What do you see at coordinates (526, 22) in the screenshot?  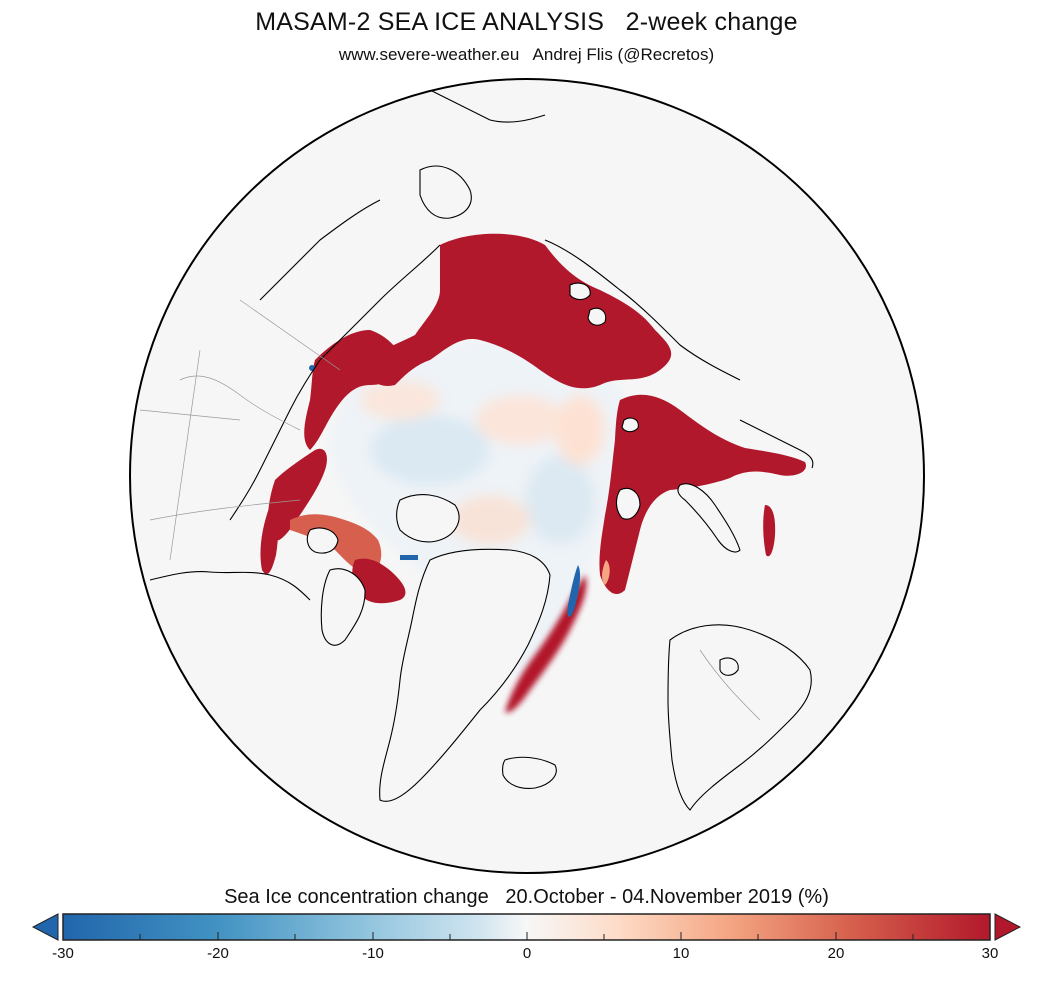 I see `chart-title: MASAM-2 SEA ICE ANALYSIS 2-week change` at bounding box center [526, 22].